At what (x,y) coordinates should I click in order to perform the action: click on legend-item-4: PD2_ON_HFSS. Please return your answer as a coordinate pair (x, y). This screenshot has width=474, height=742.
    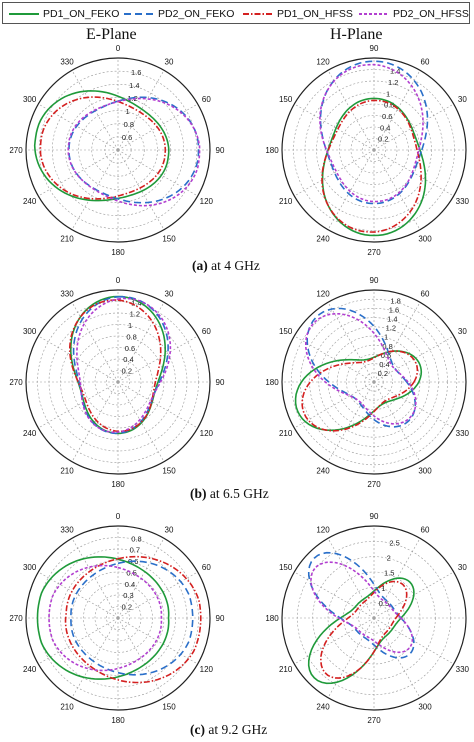
    Looking at the image, I should click on (414, 14).